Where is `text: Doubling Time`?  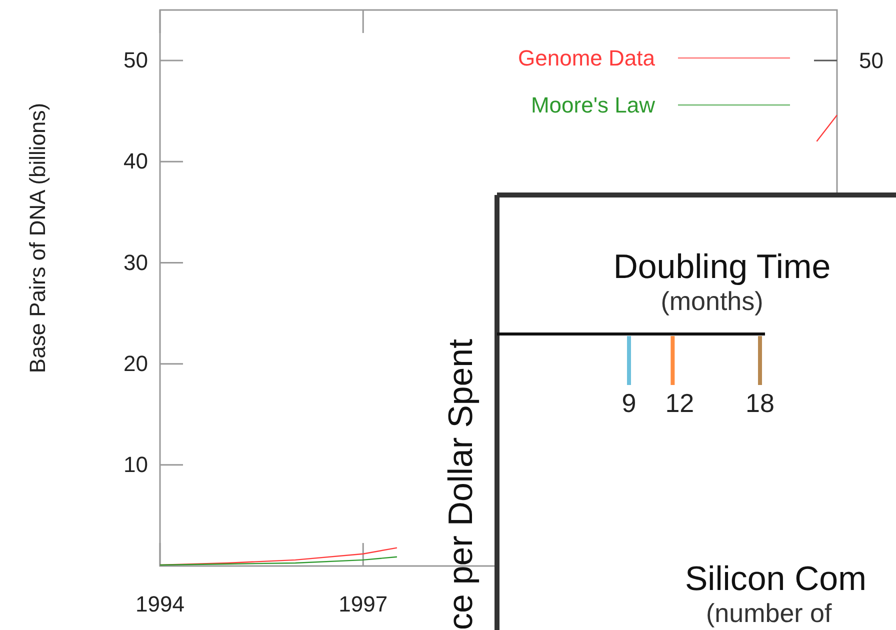
text: Doubling Time is located at coordinates (722, 267).